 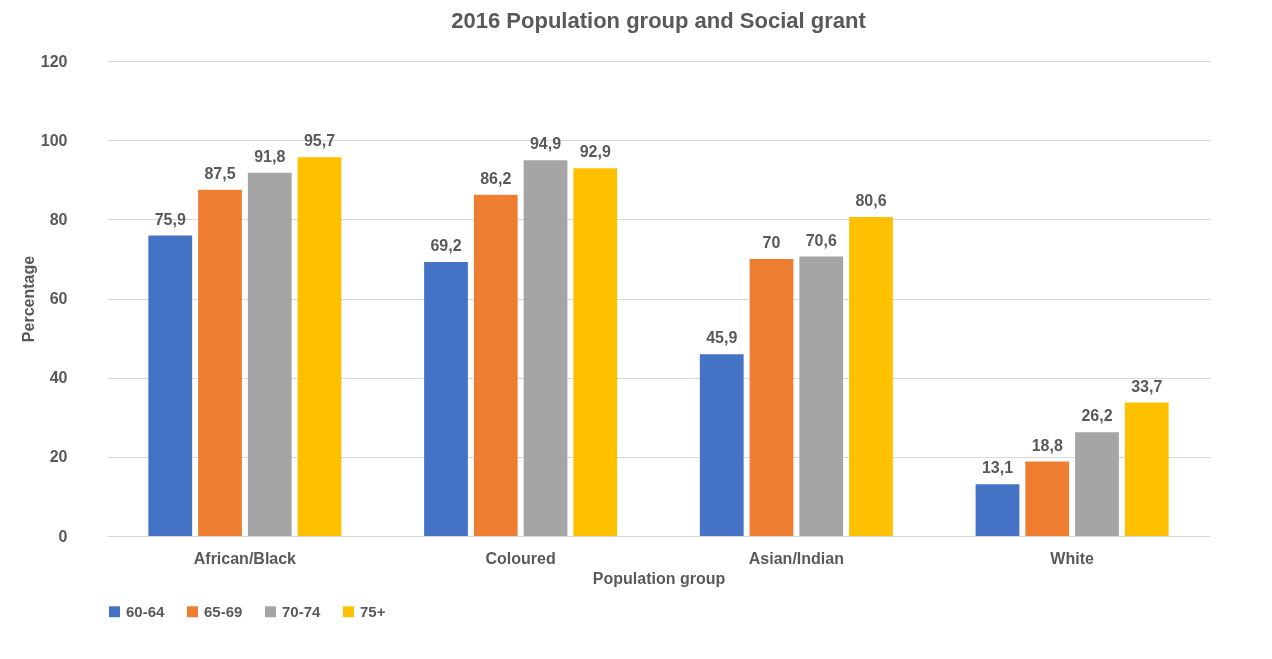 What do you see at coordinates (595, 152) in the screenshot?
I see `data-label: 92,9` at bounding box center [595, 152].